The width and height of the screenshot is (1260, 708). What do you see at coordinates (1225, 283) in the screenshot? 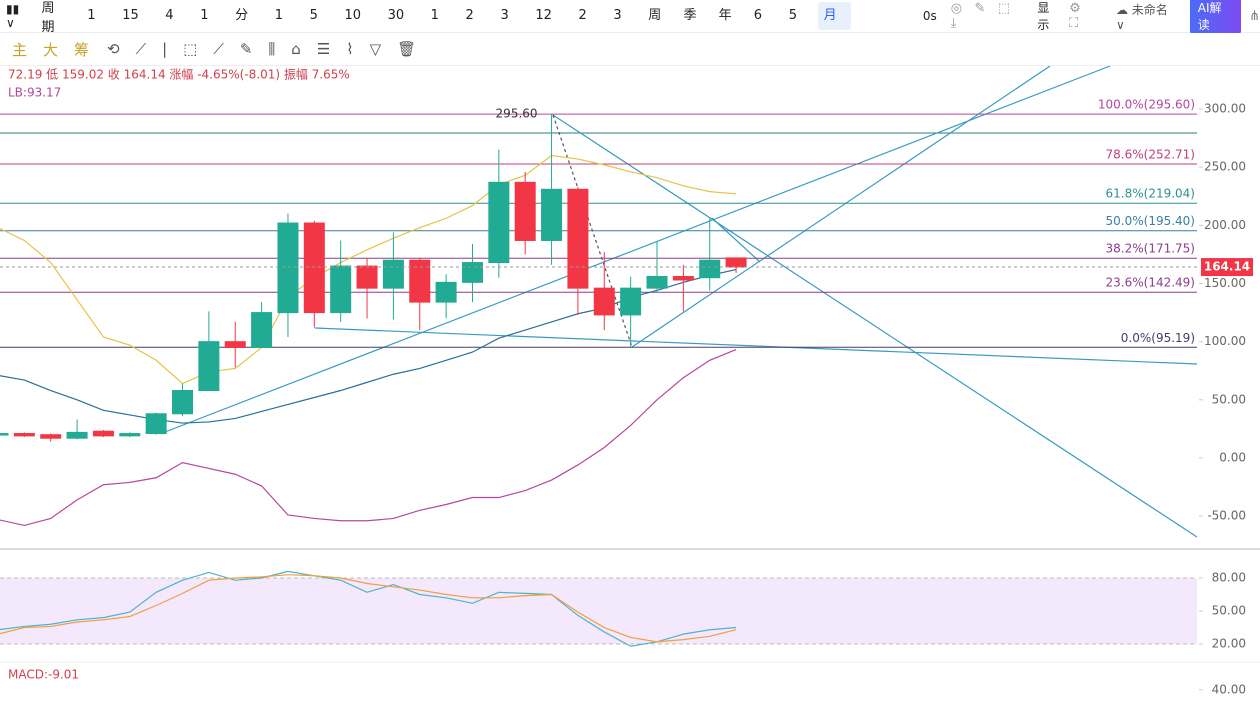
I see `y-tick-label: 150.00` at bounding box center [1225, 283].